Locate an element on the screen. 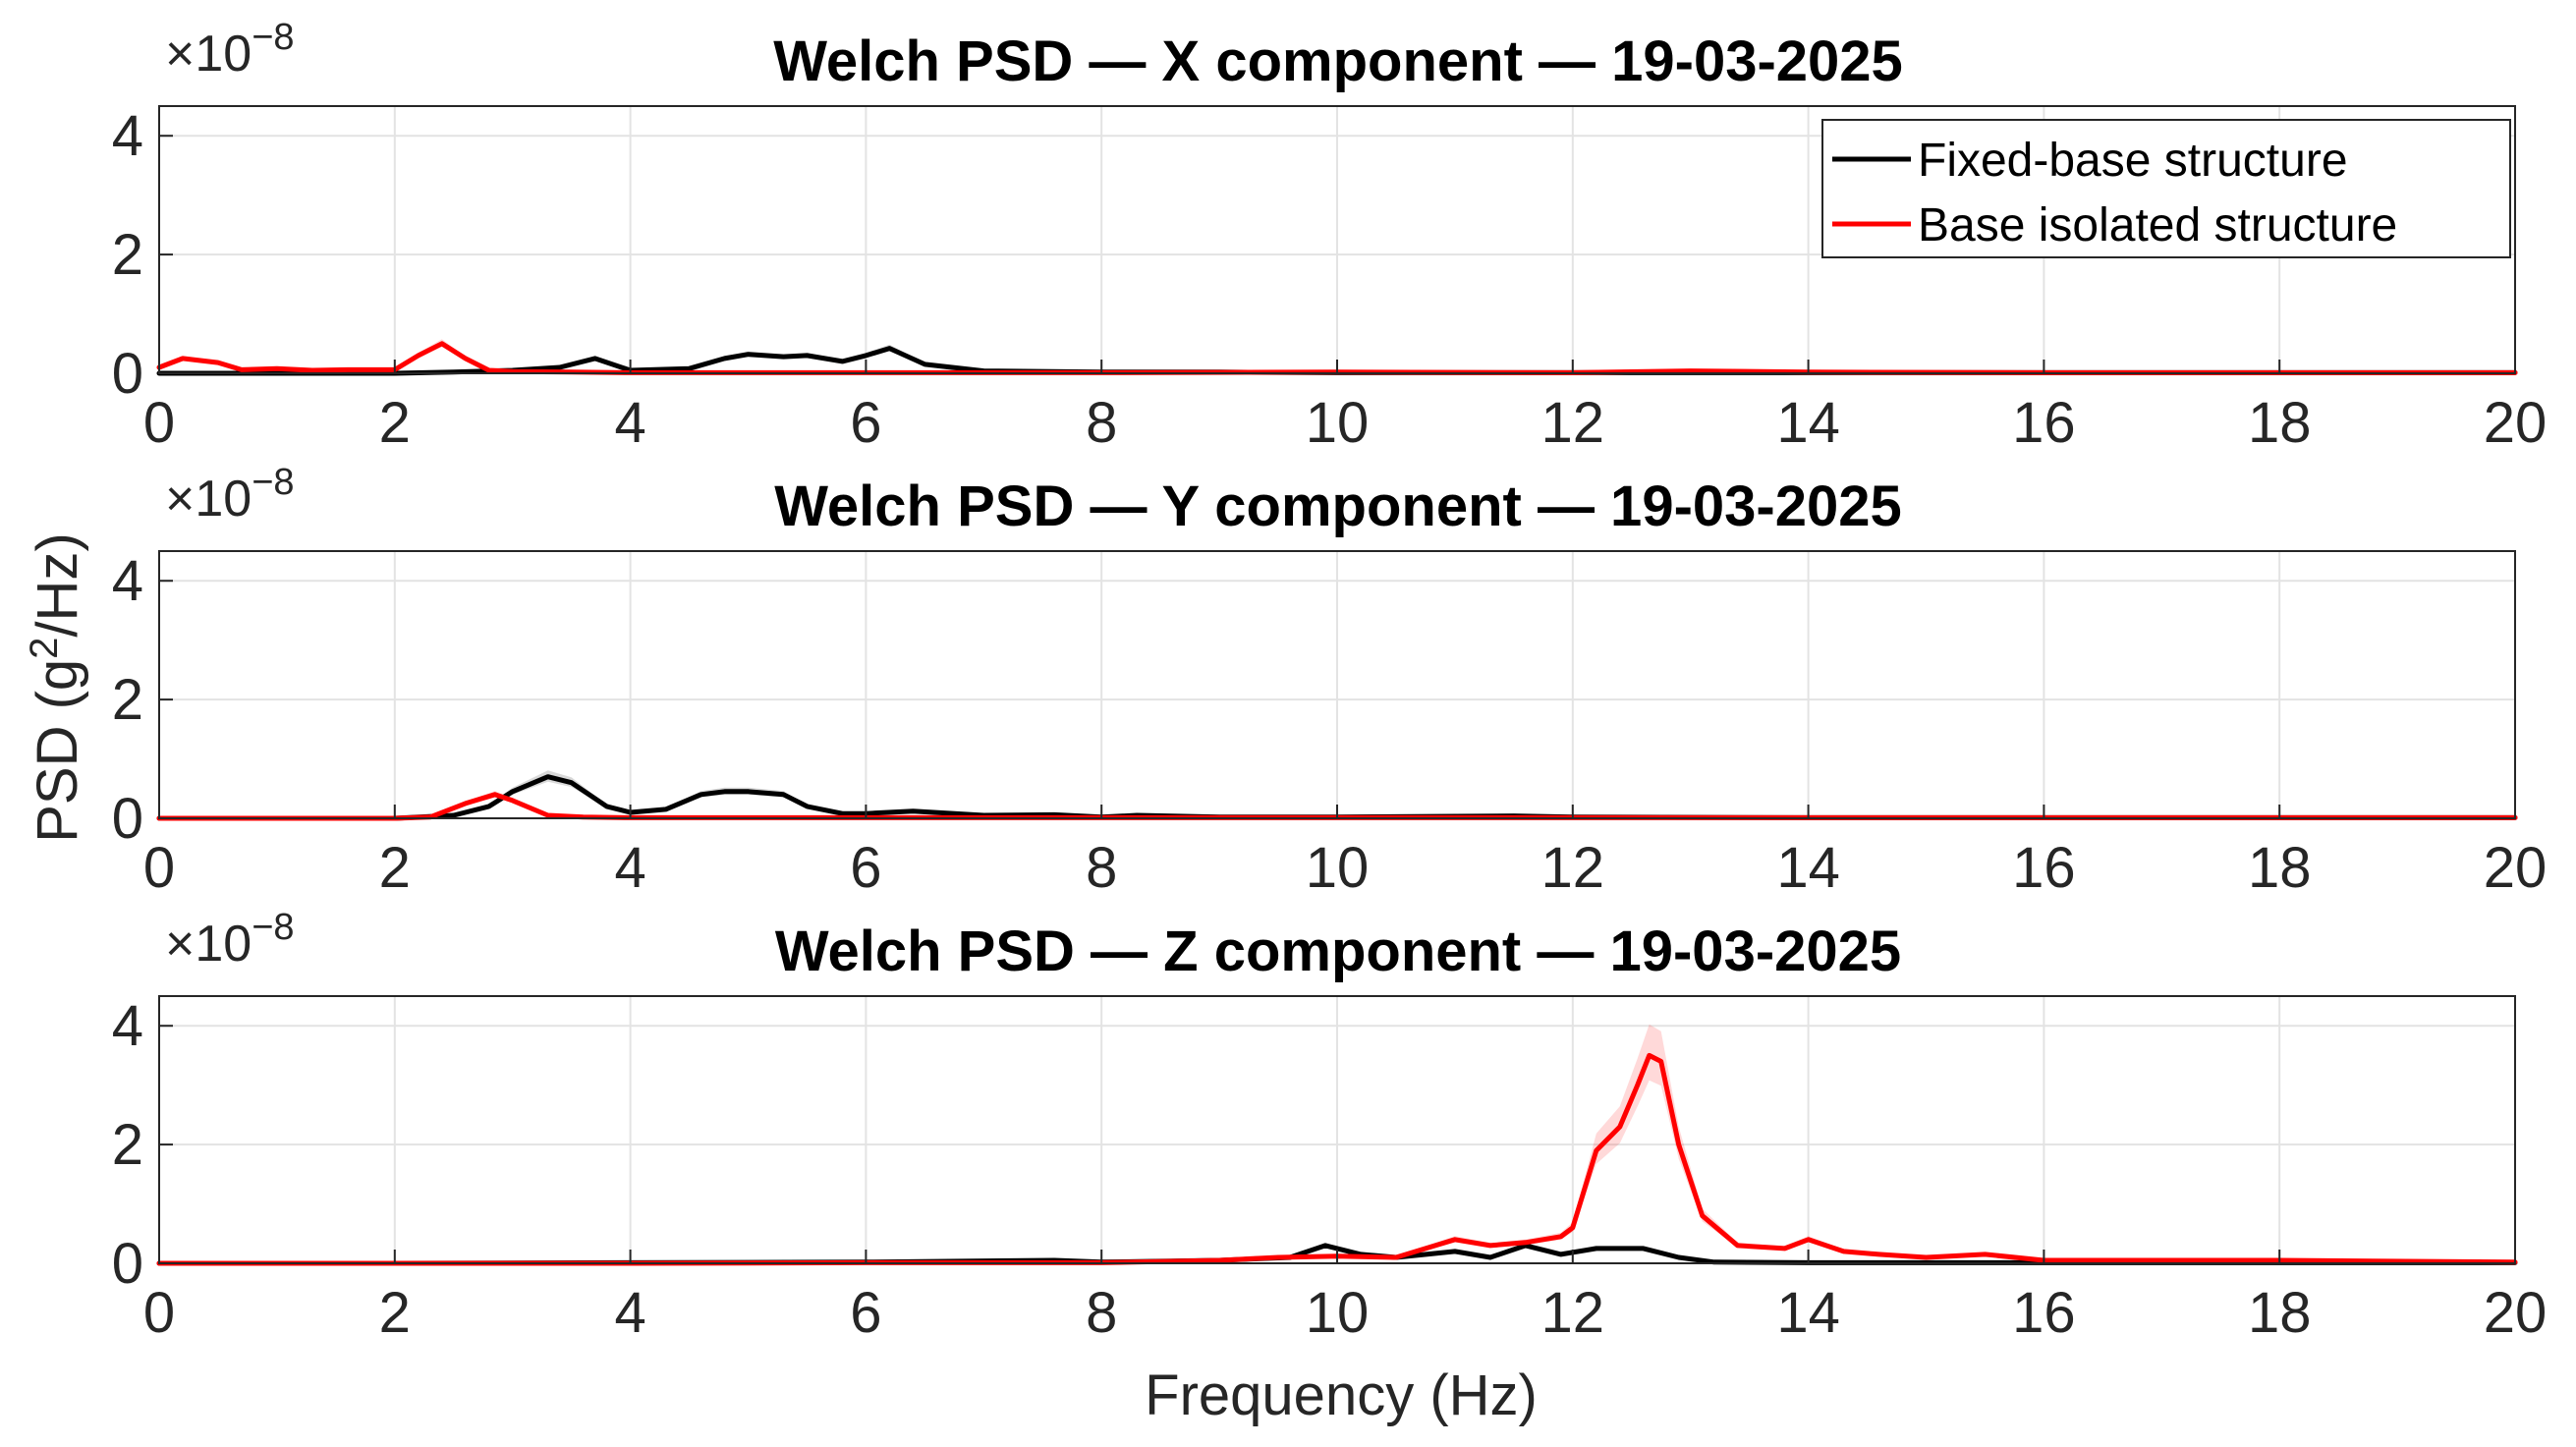 The image size is (2576, 1447). legend-box is located at coordinates (2166, 188).